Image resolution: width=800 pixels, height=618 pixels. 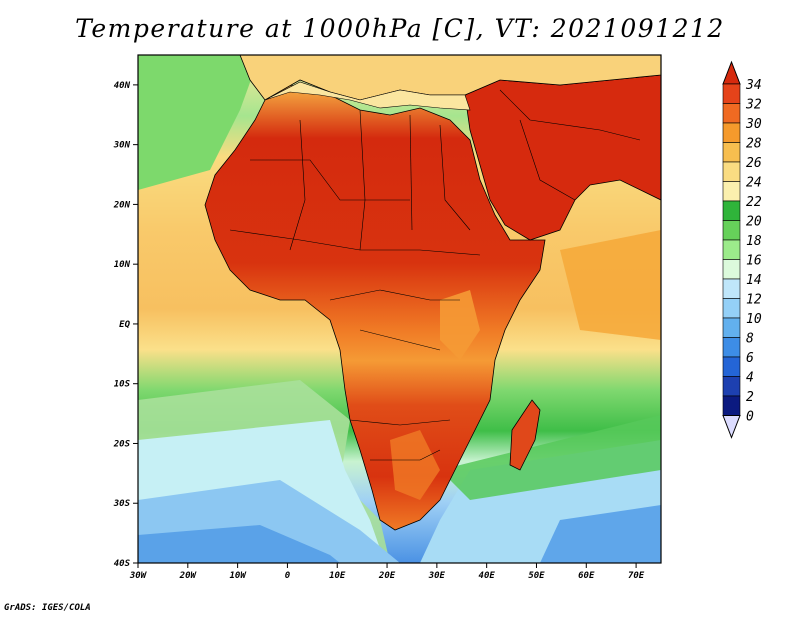 I want to click on lon-tick-label: 20E, so click(x=387, y=576).